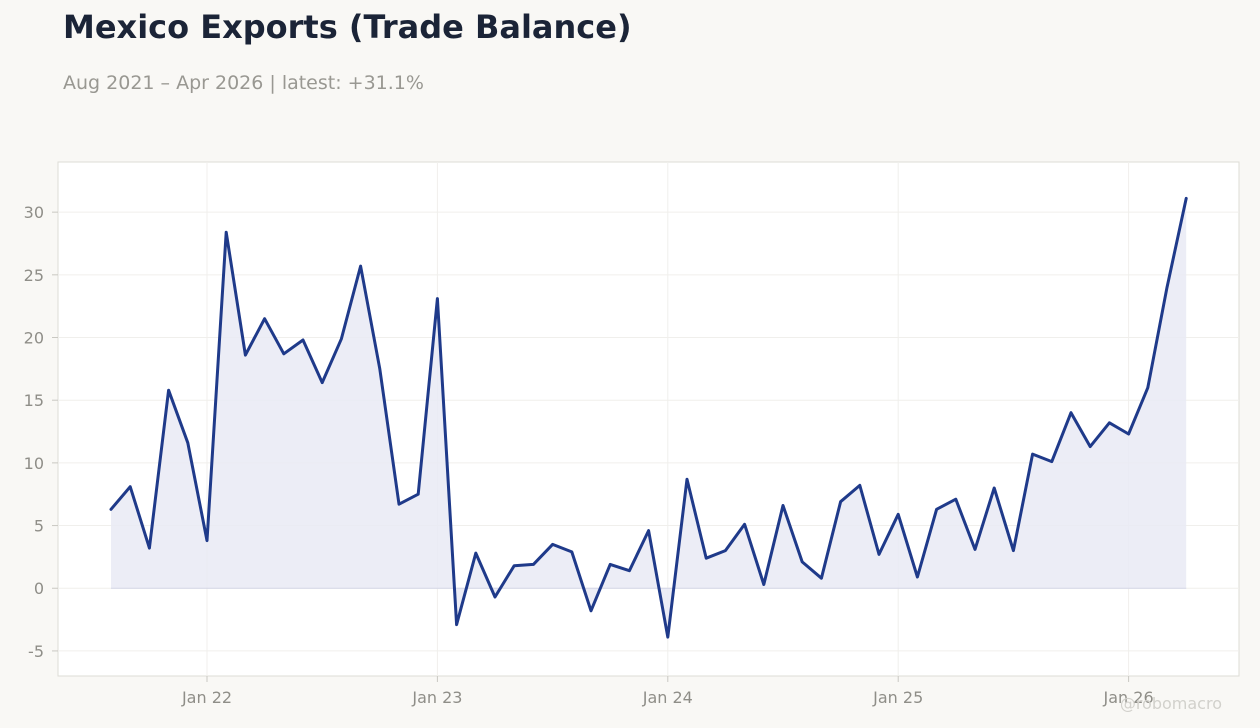 Image resolution: width=1260 pixels, height=728 pixels. I want to click on x-tick-label: Jan 23, so click(436, 697).